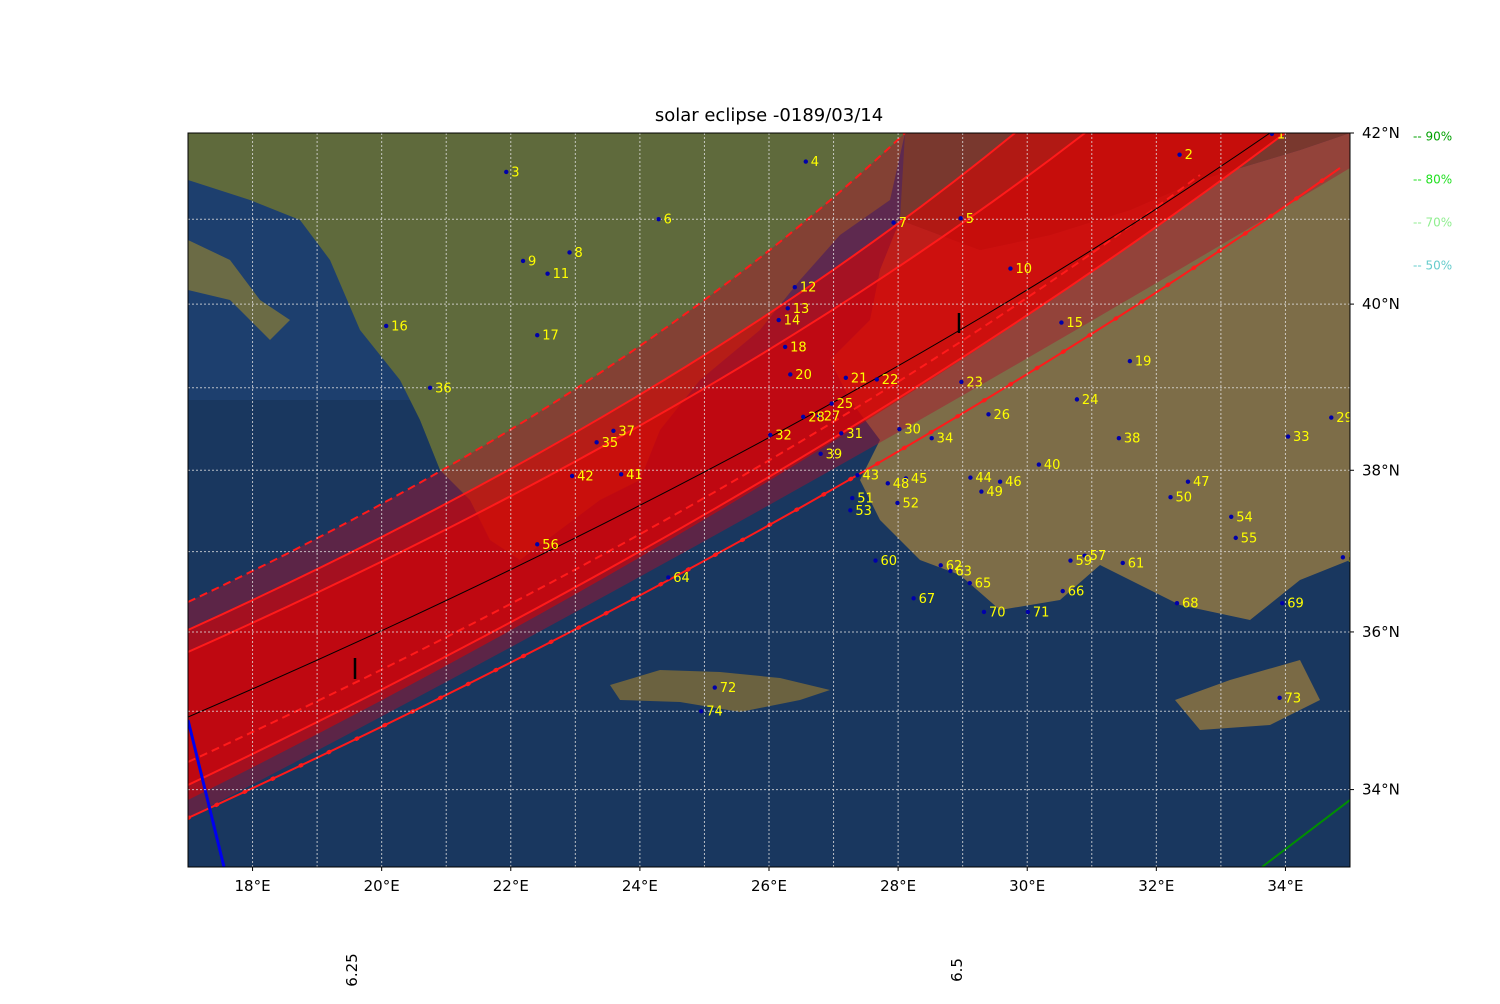  What do you see at coordinates (1136, 563) in the screenshot?
I see `place-label: 61` at bounding box center [1136, 563].